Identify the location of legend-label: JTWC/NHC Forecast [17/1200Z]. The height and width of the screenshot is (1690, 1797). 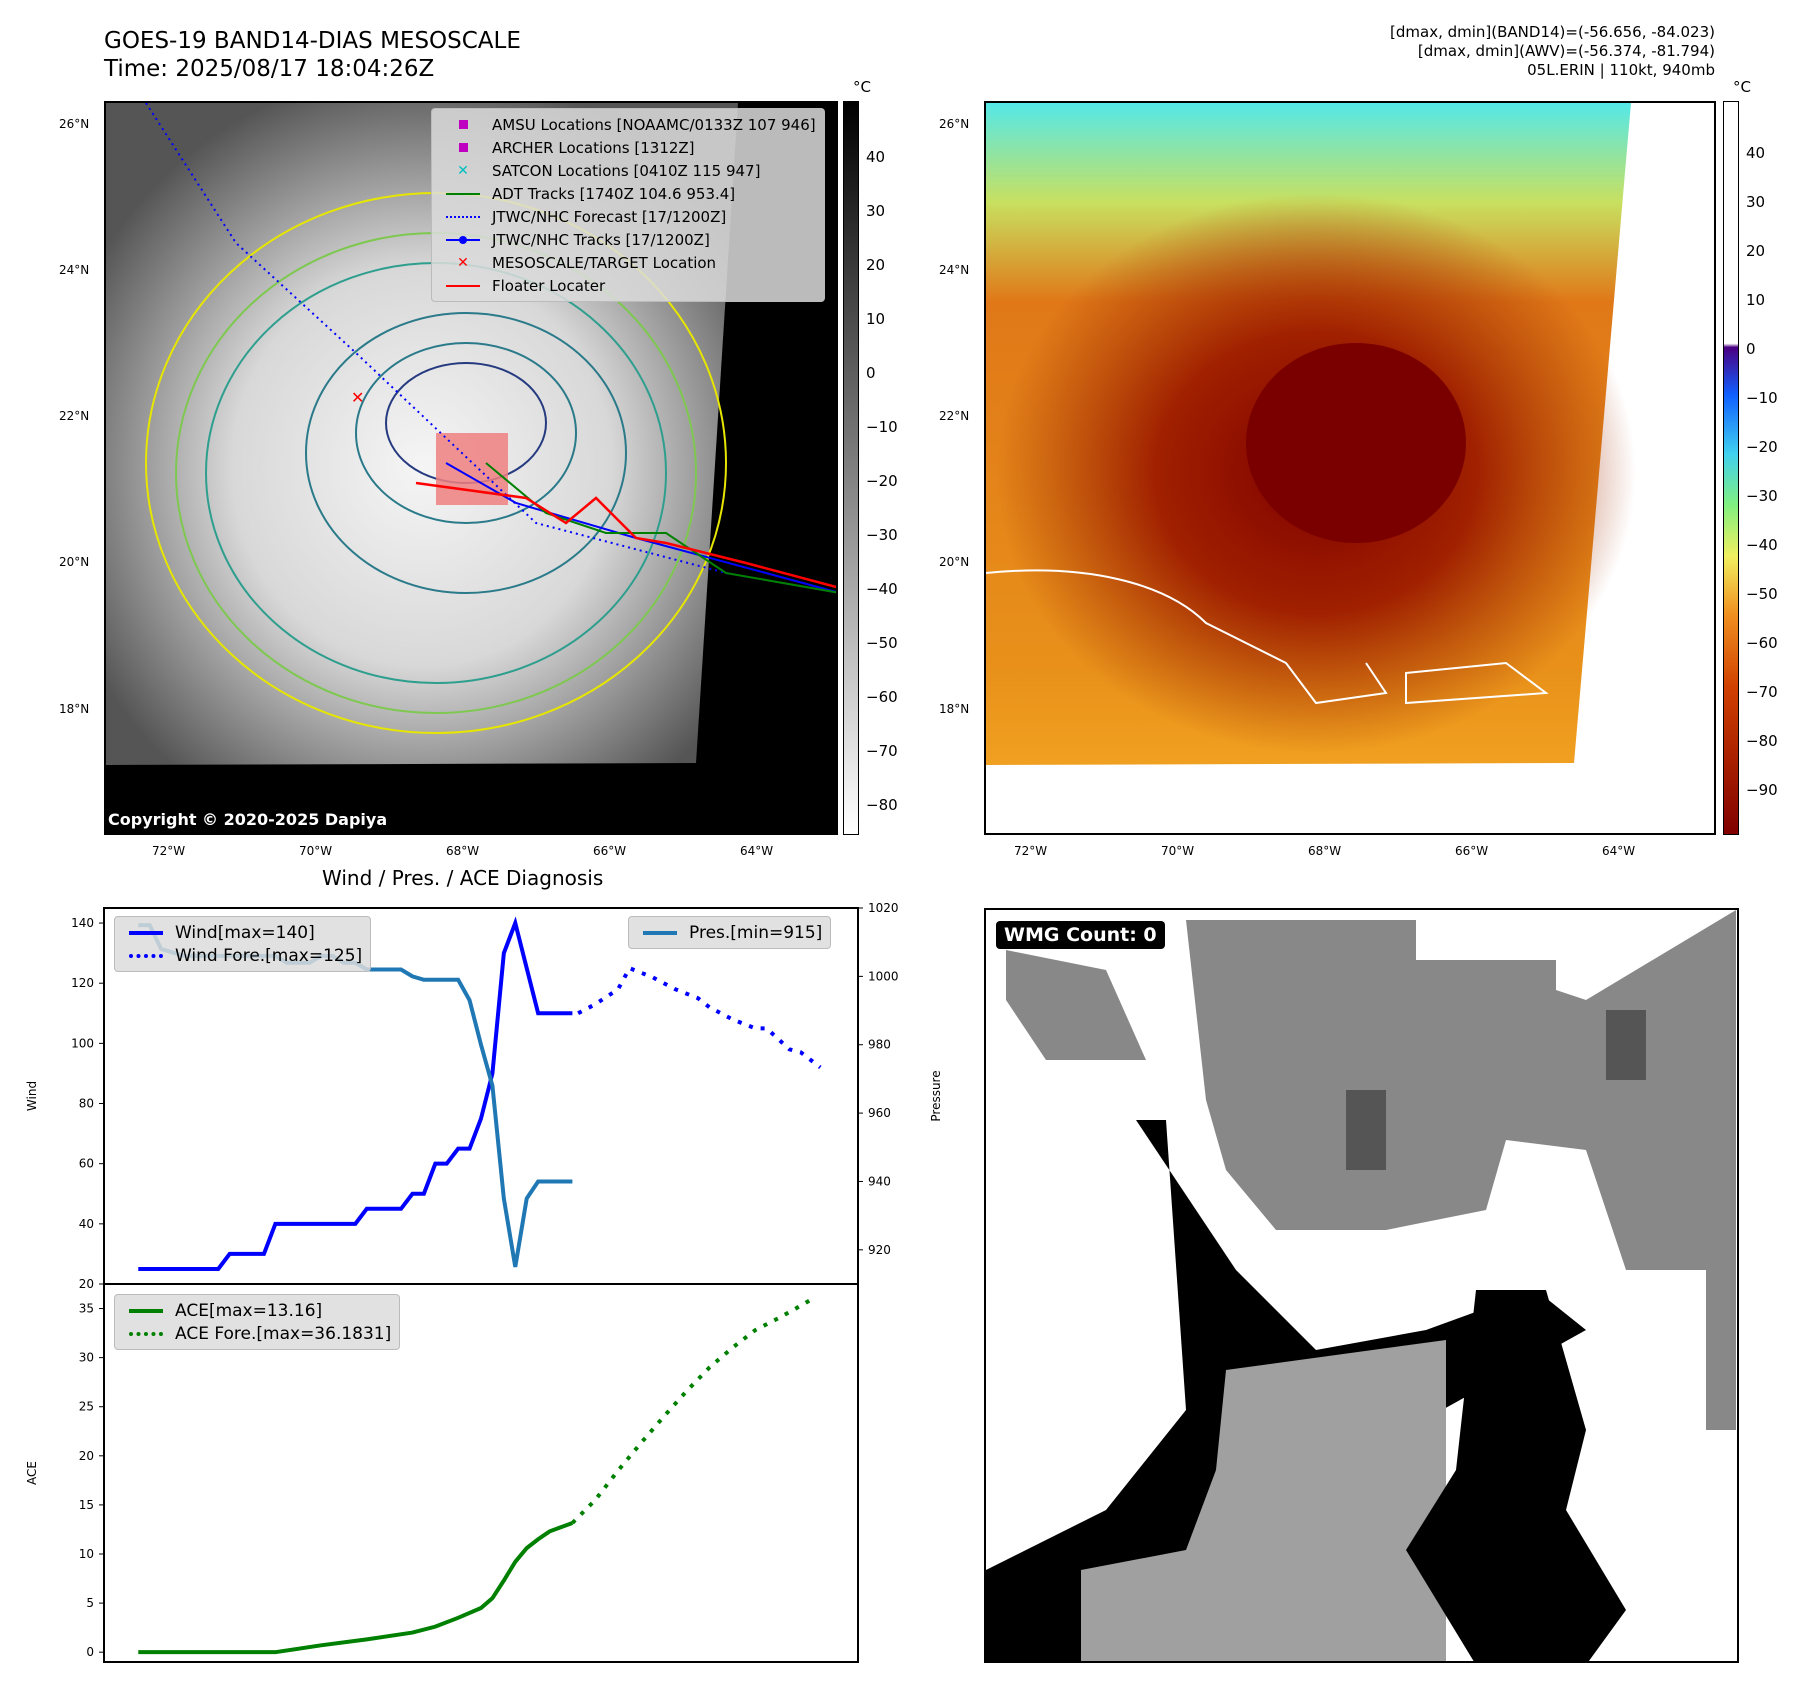
(609, 216).